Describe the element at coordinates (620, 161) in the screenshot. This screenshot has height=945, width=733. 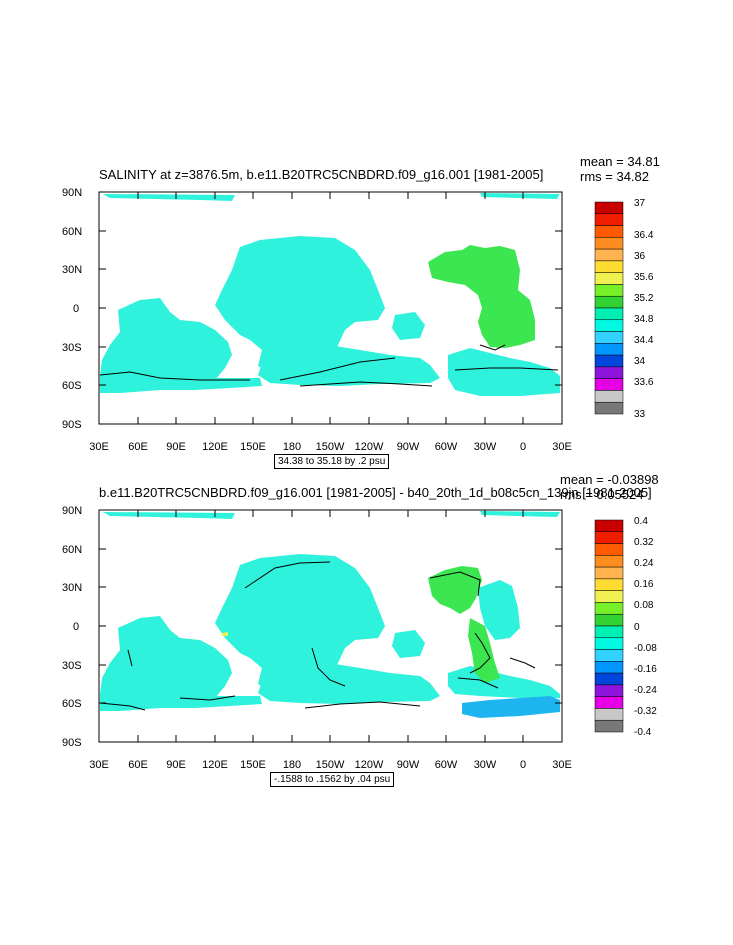
I see `mean-label: mean = 34.81` at that location.